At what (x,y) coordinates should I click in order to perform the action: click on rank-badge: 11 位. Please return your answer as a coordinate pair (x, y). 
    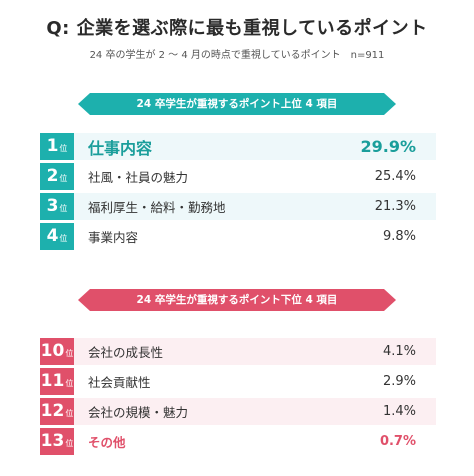
    Looking at the image, I should click on (57, 381).